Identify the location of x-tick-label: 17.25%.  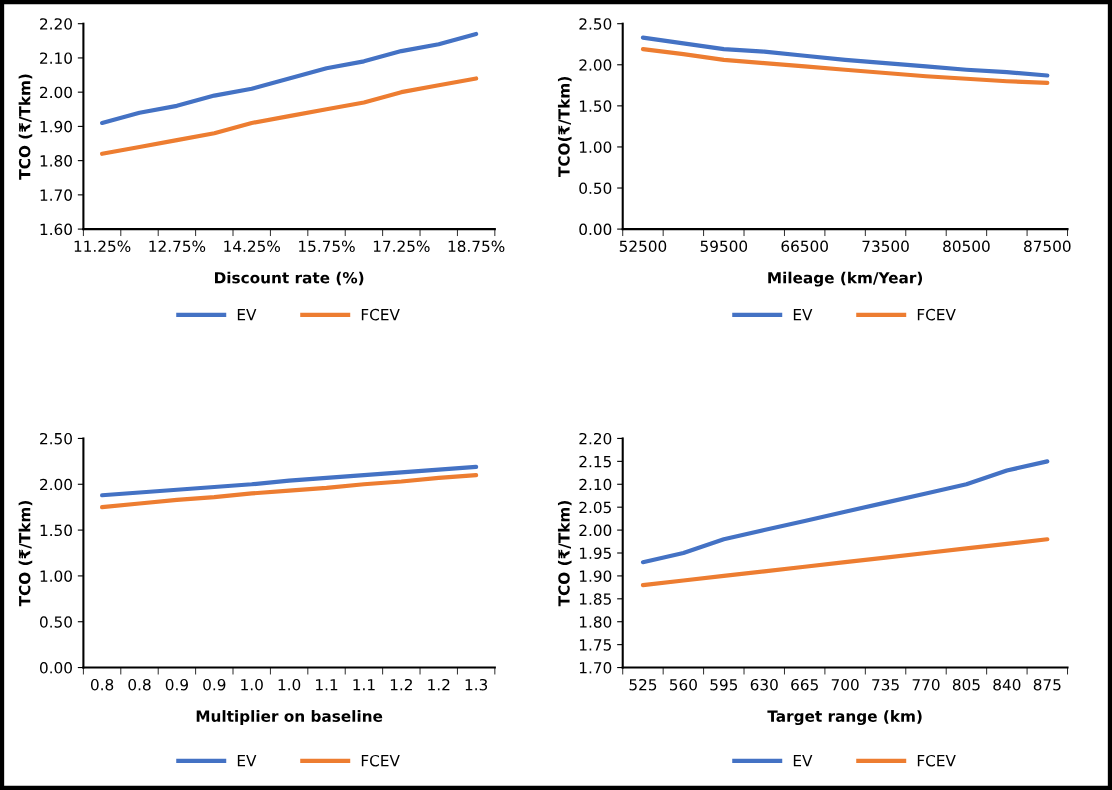
(401, 246).